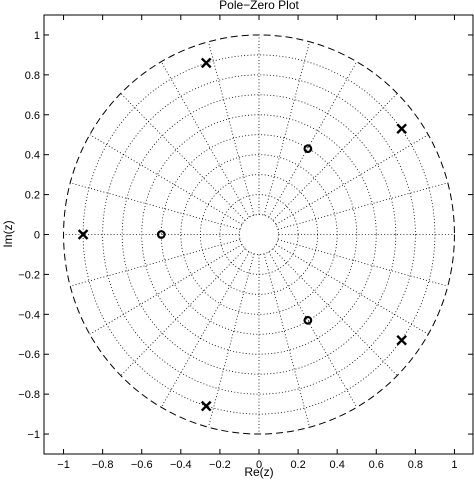 The height and width of the screenshot is (482, 474). What do you see at coordinates (142, 465) in the screenshot?
I see `x-tick-label: −0.6` at bounding box center [142, 465].